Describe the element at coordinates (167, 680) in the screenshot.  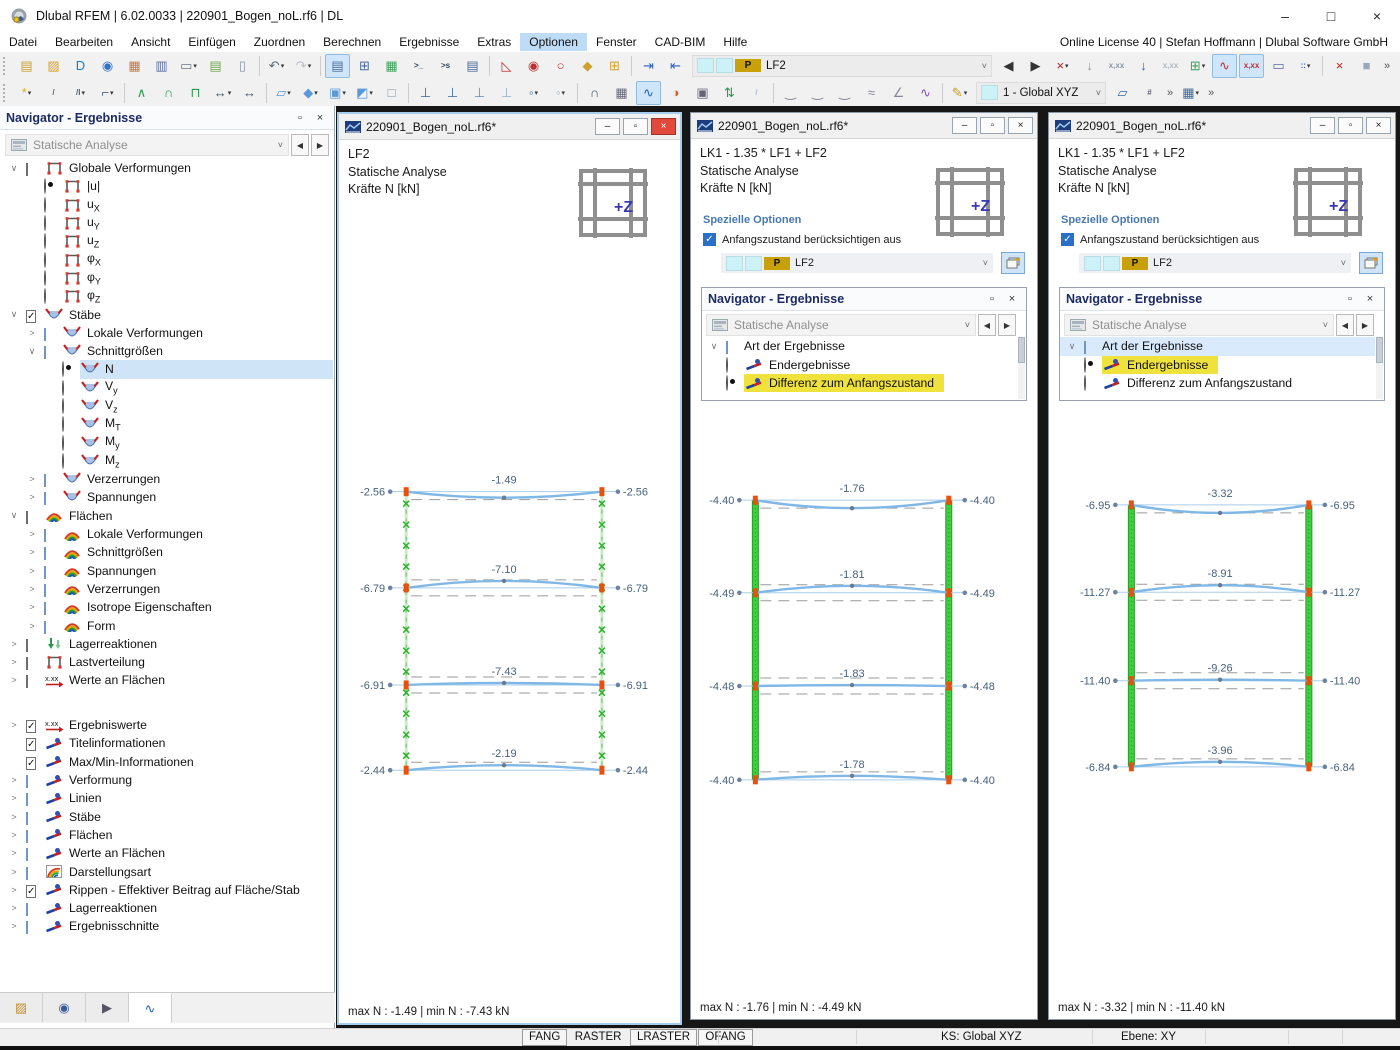
I see `tree-item-werte-an-flächen: > x.xx Werte an Flächen` at that location.